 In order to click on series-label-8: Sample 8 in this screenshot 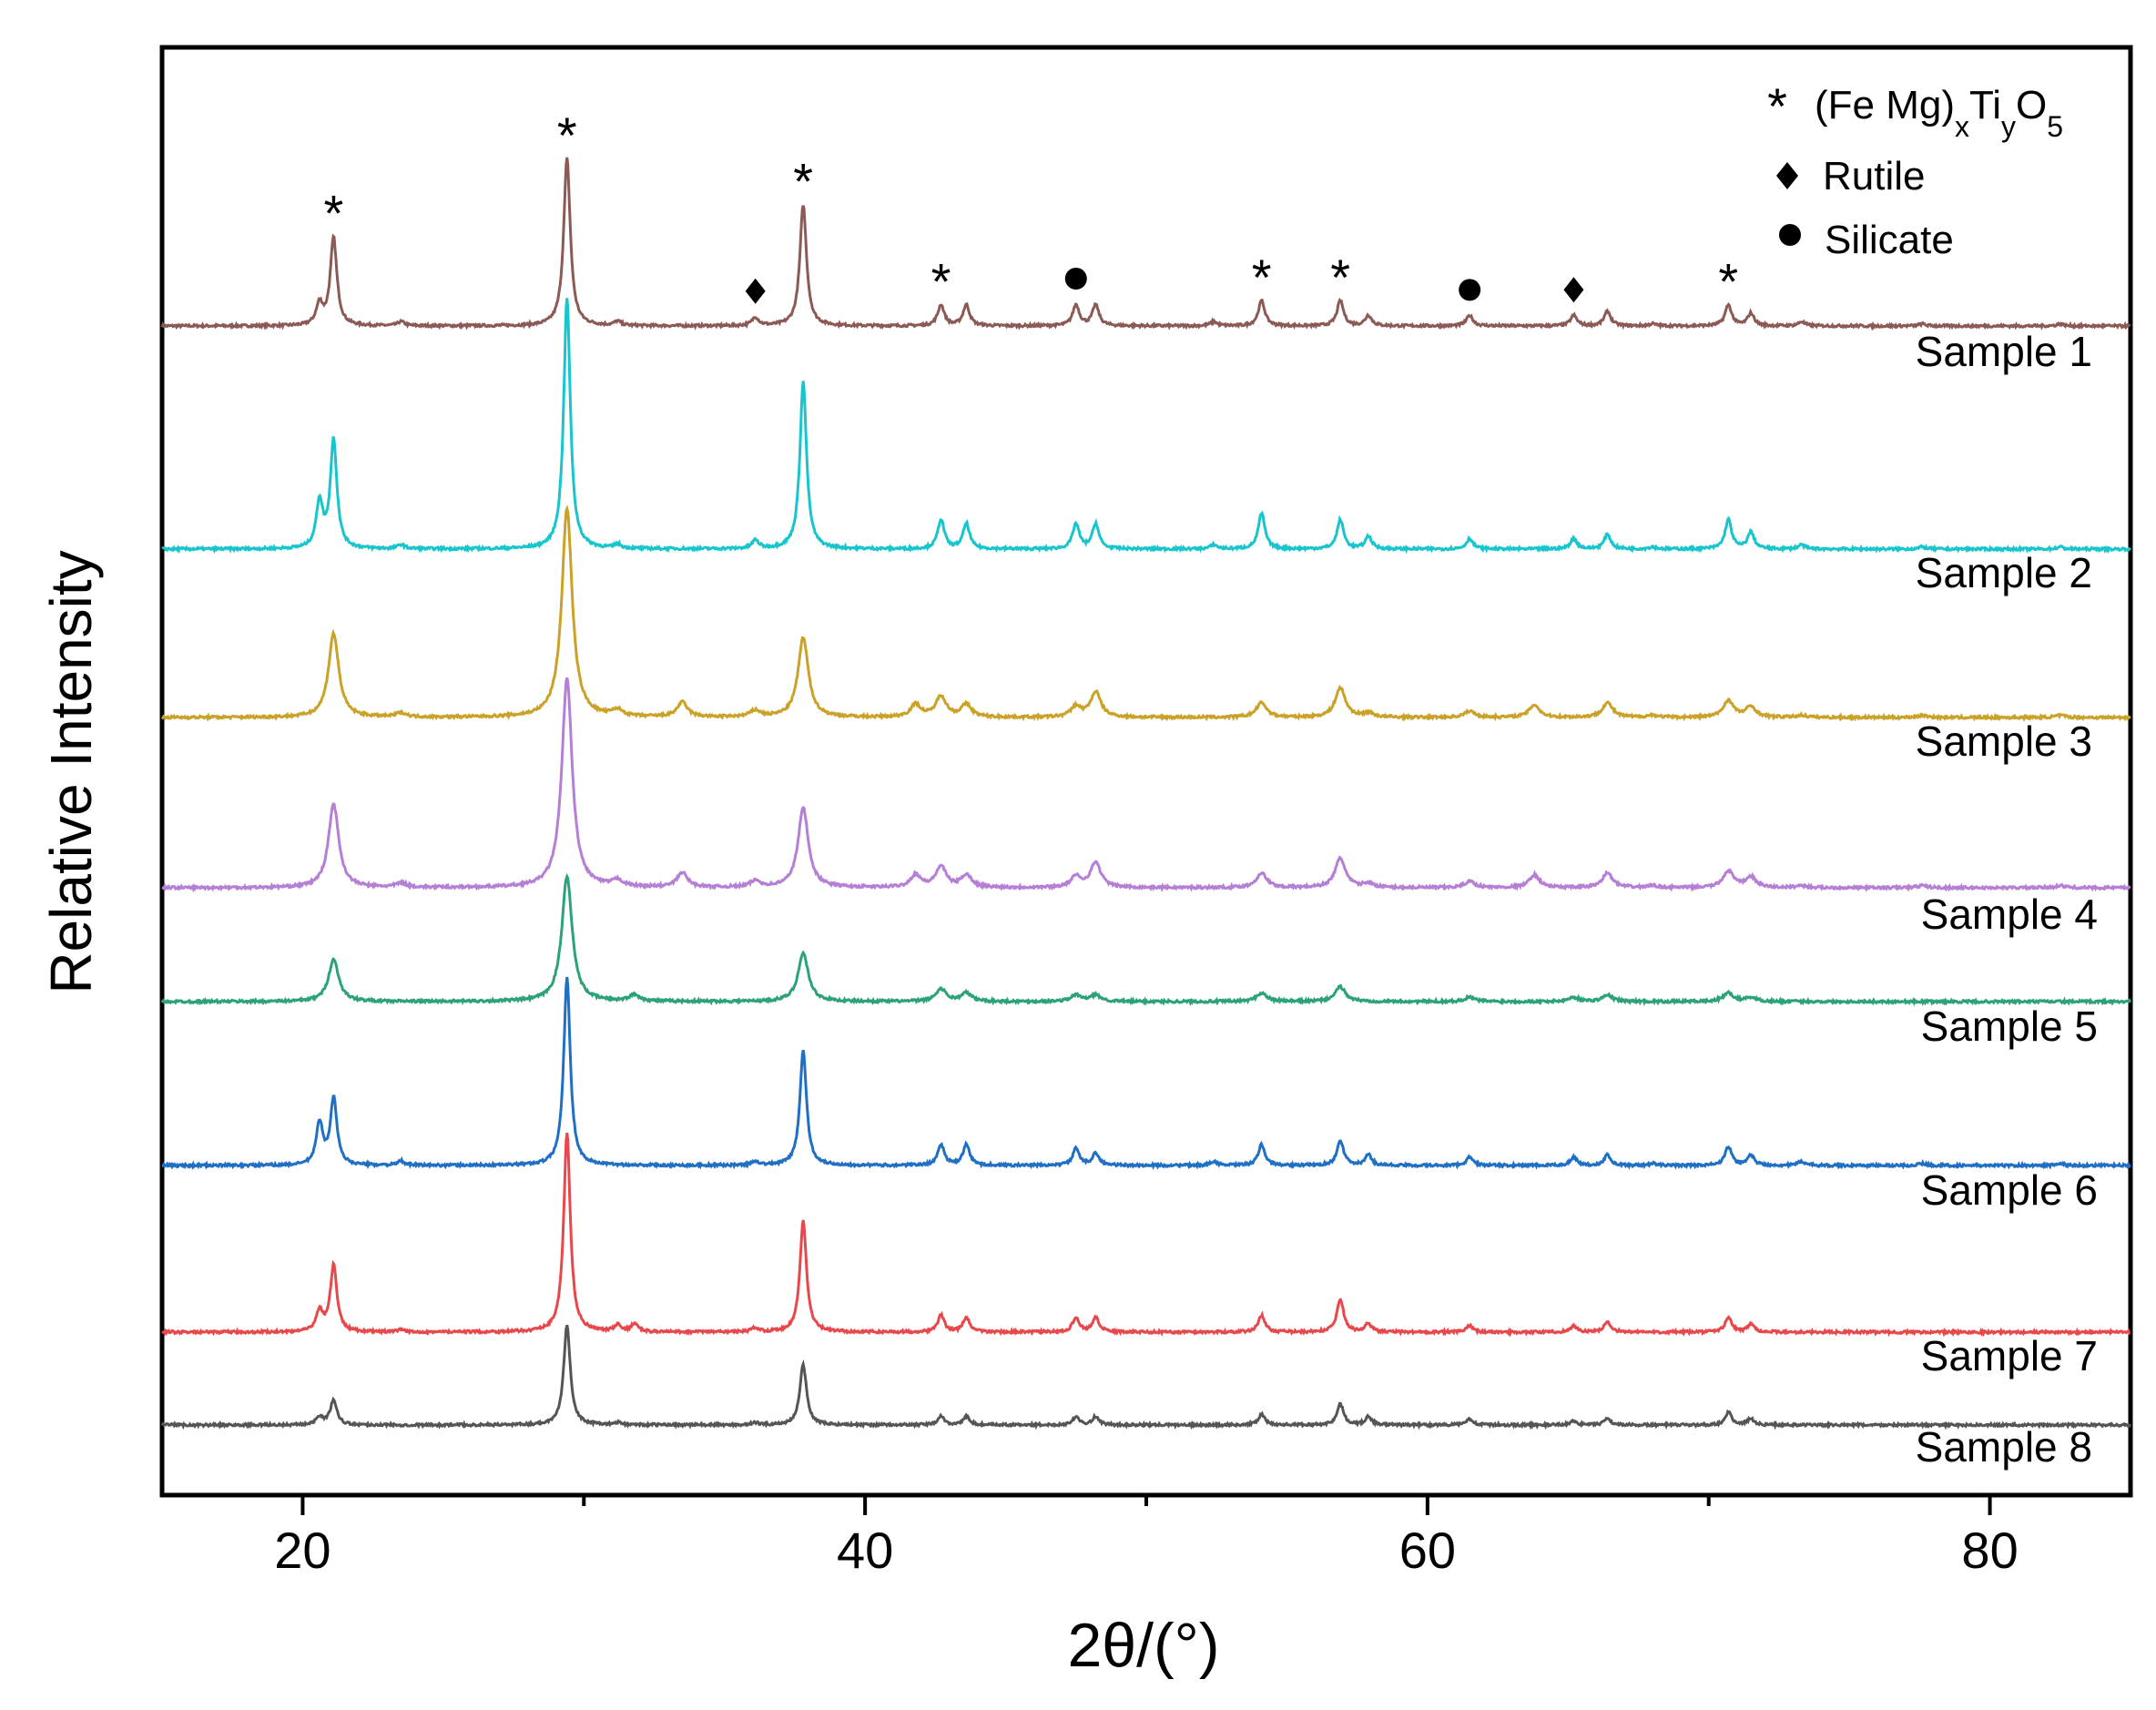, I will do `click(2004, 1447)`.